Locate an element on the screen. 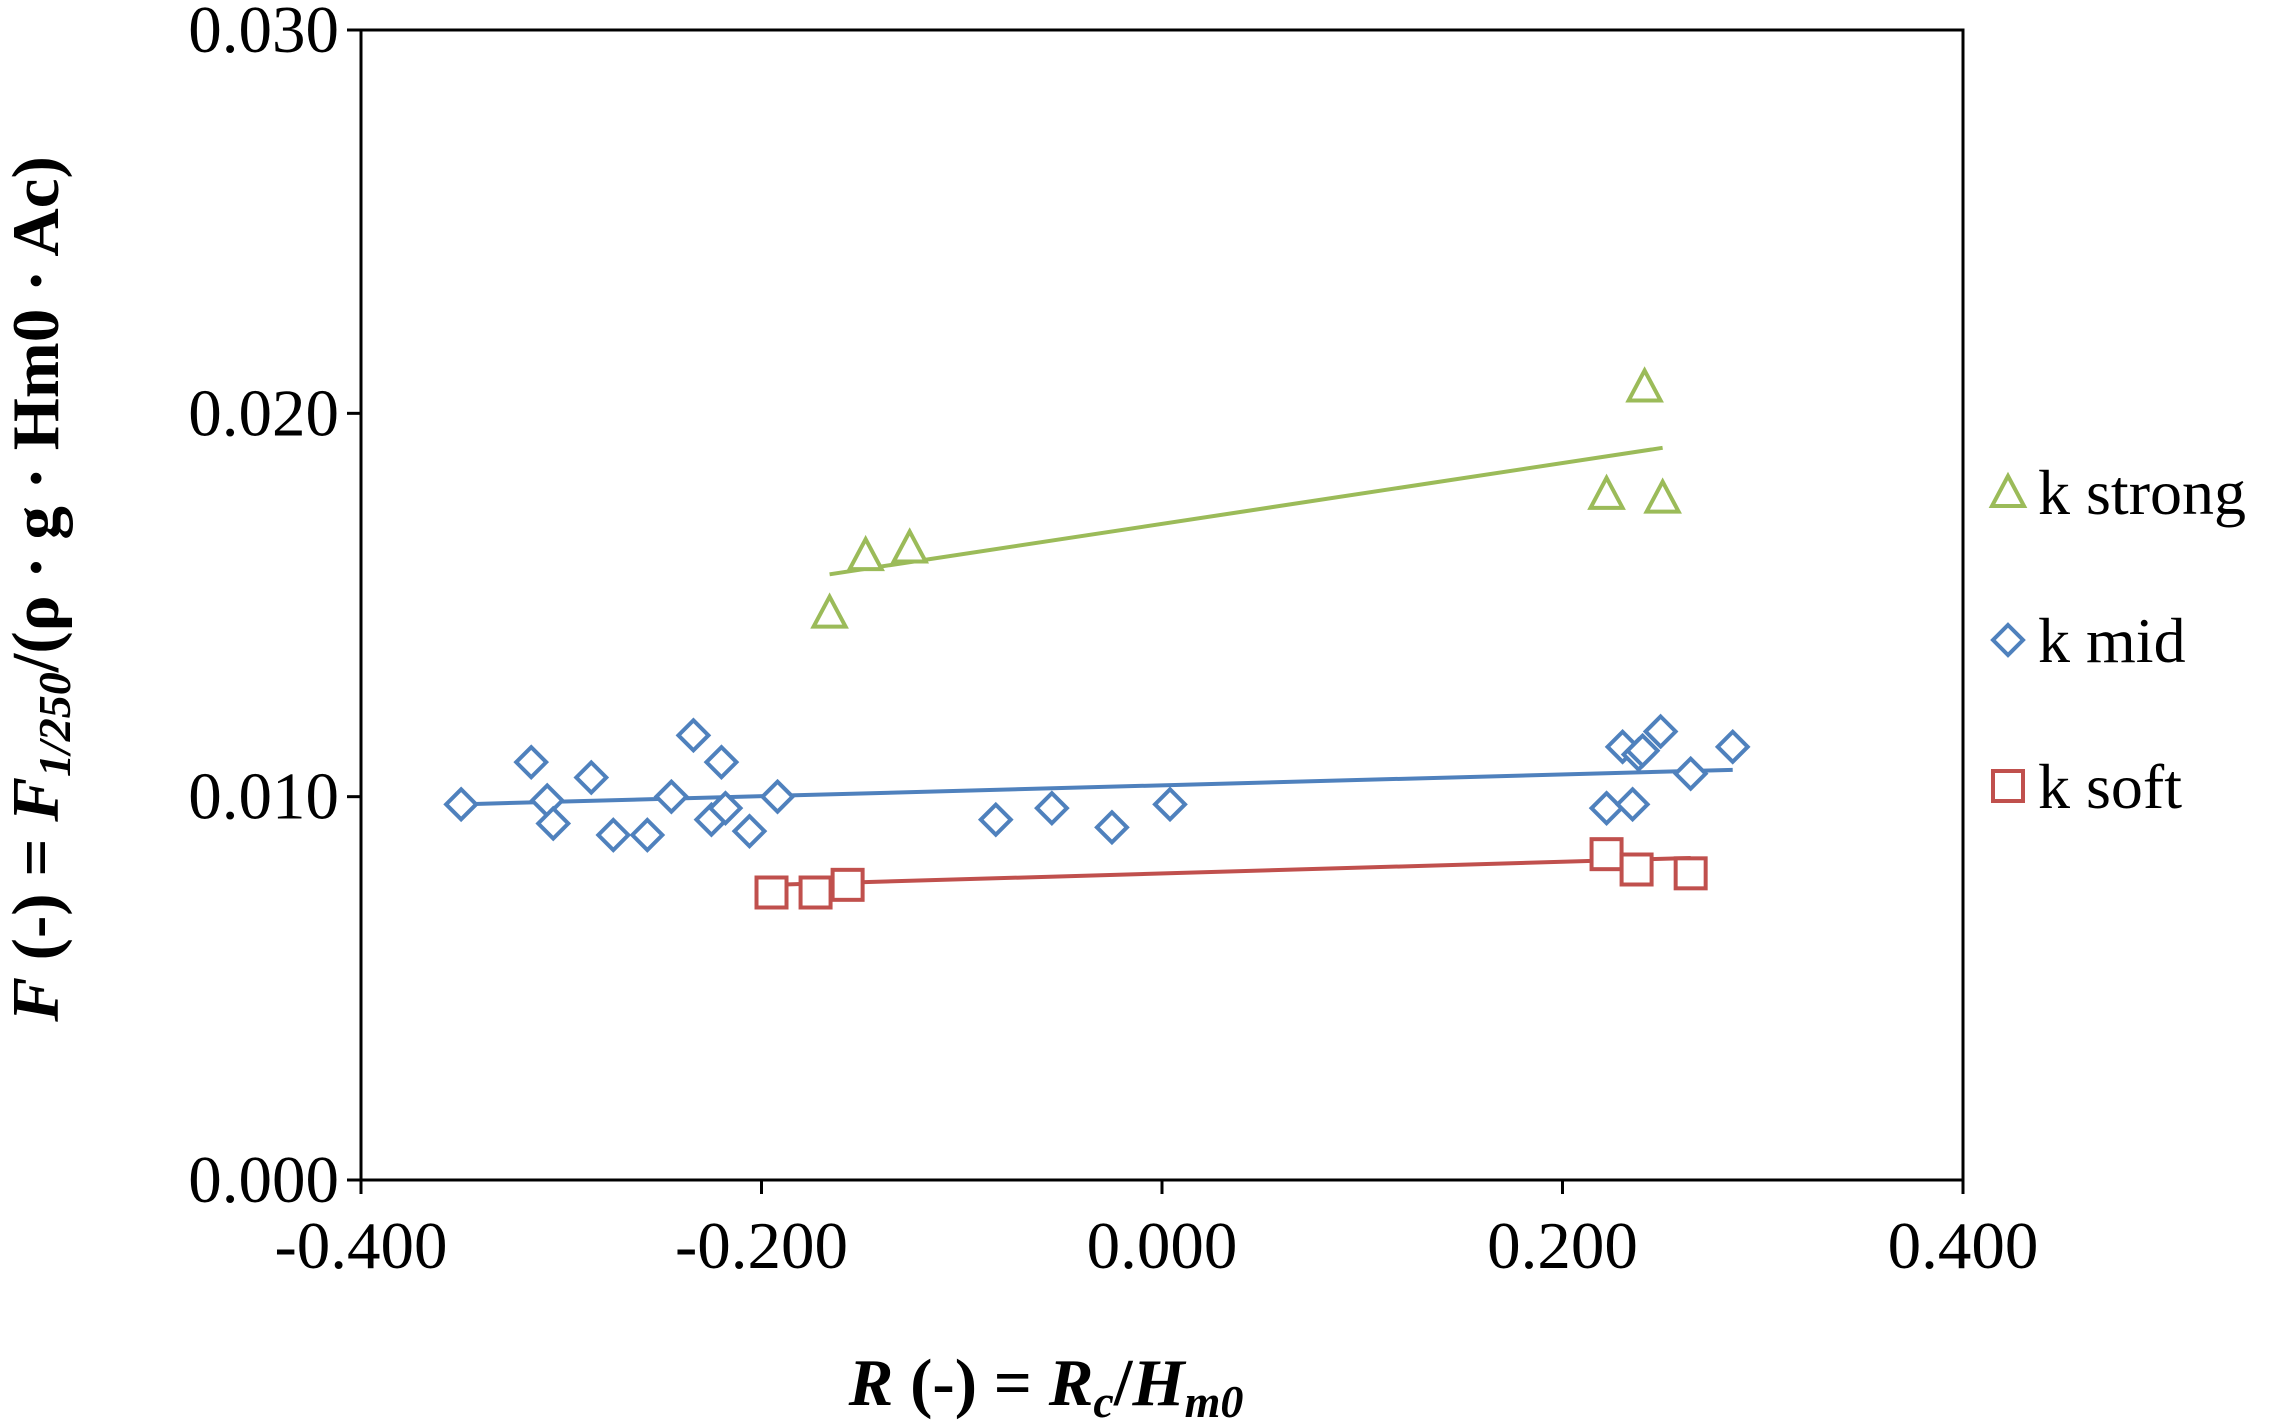 The width and height of the screenshot is (2285, 1428). trendline-k-strong is located at coordinates (1246, 511).